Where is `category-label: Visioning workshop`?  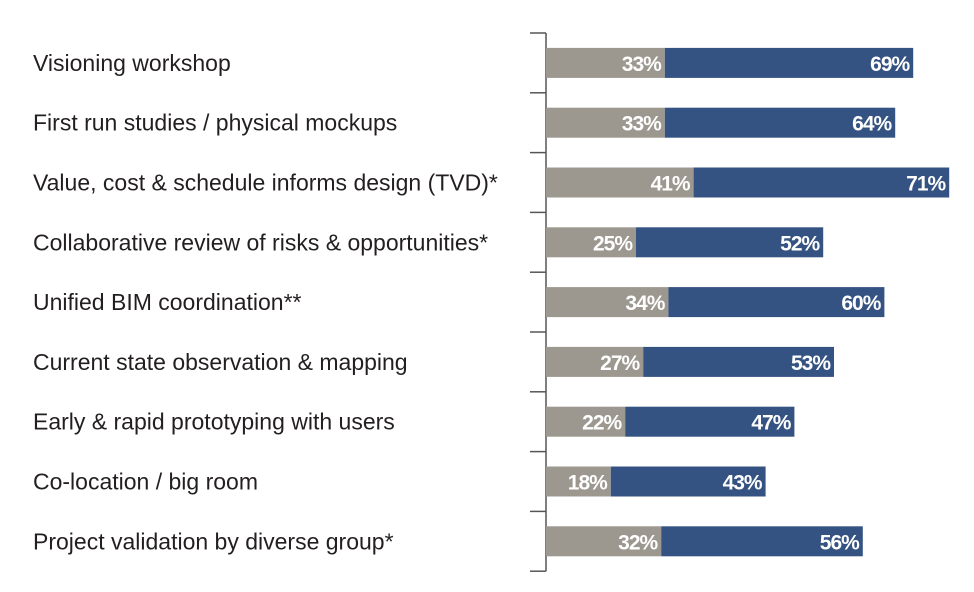
category-label: Visioning workshop is located at coordinates (132, 63).